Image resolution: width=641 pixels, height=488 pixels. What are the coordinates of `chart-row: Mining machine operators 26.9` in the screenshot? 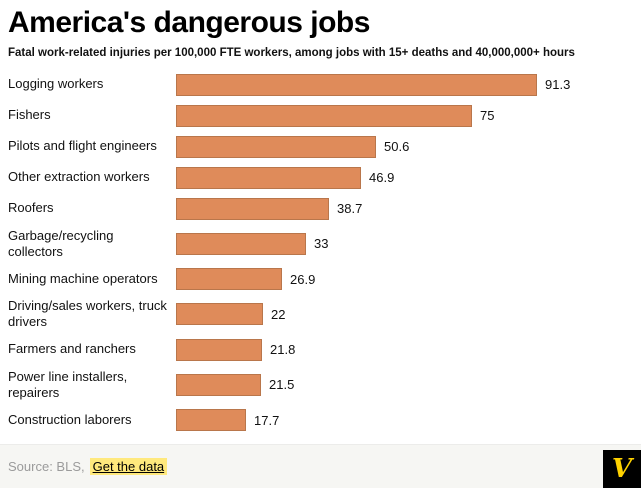 It's located at (324, 279).